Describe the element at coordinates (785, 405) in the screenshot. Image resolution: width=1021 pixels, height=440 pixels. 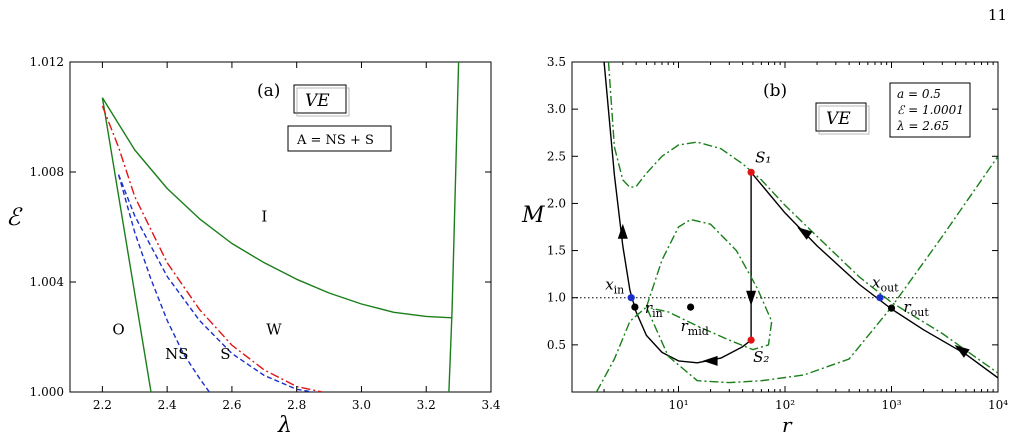
I see `panel-b-xtick-label: 10²` at that location.